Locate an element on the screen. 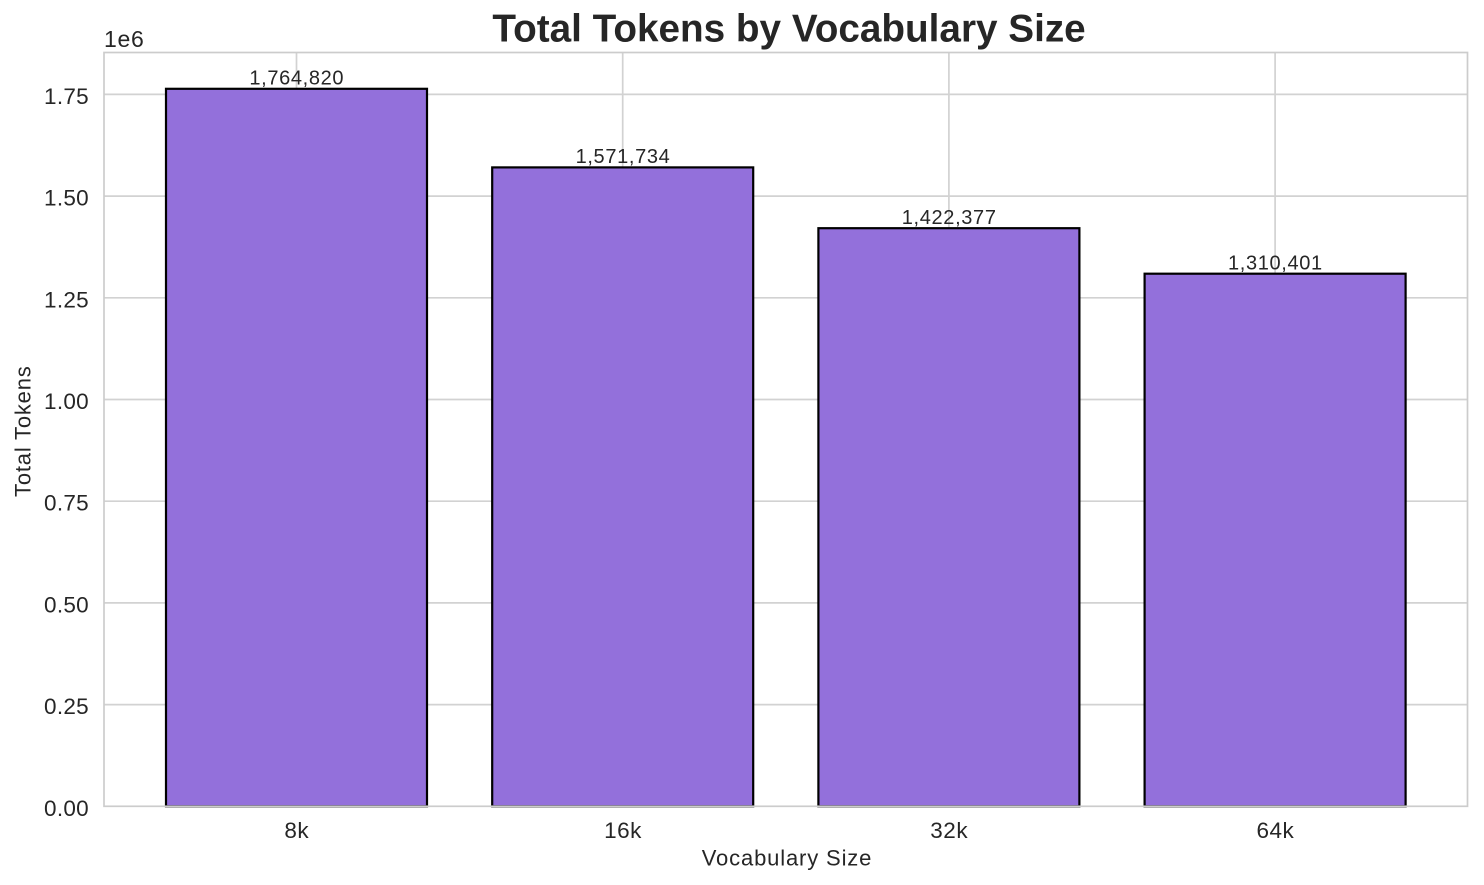  svg-text: 64k is located at coordinates (1276, 830).